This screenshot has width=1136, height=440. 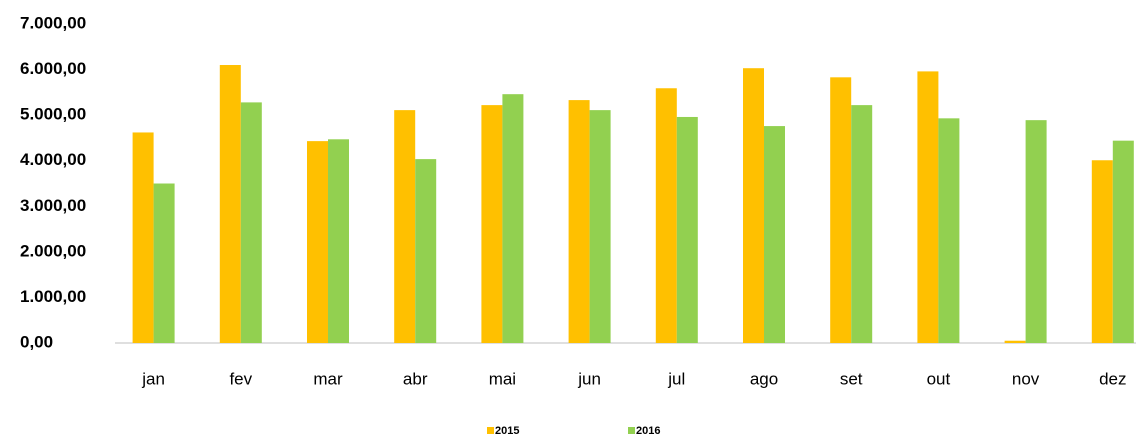 What do you see at coordinates (764, 378) in the screenshot?
I see `x-tick-label: ago` at bounding box center [764, 378].